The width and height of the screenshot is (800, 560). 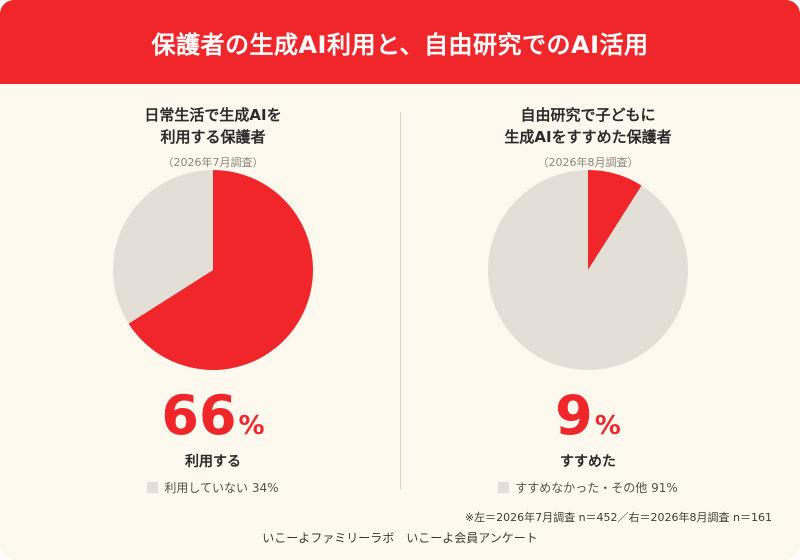 I want to click on headline-percentage: 66%, so click(x=213, y=422).